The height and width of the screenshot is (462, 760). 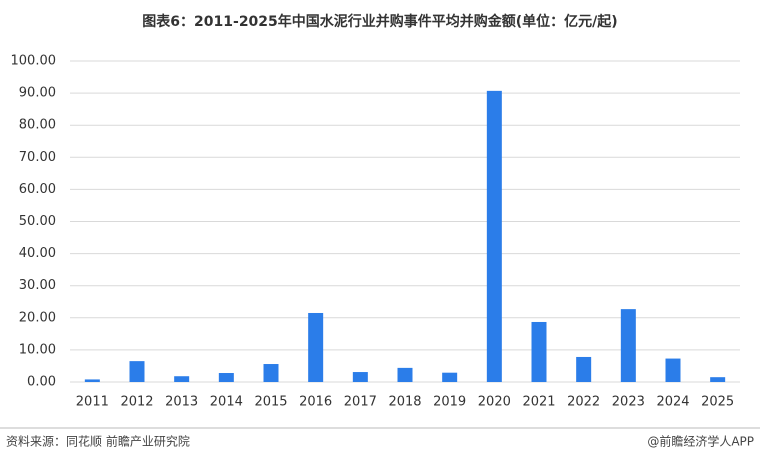 I want to click on x-tick-label: 2012, so click(x=136, y=402).